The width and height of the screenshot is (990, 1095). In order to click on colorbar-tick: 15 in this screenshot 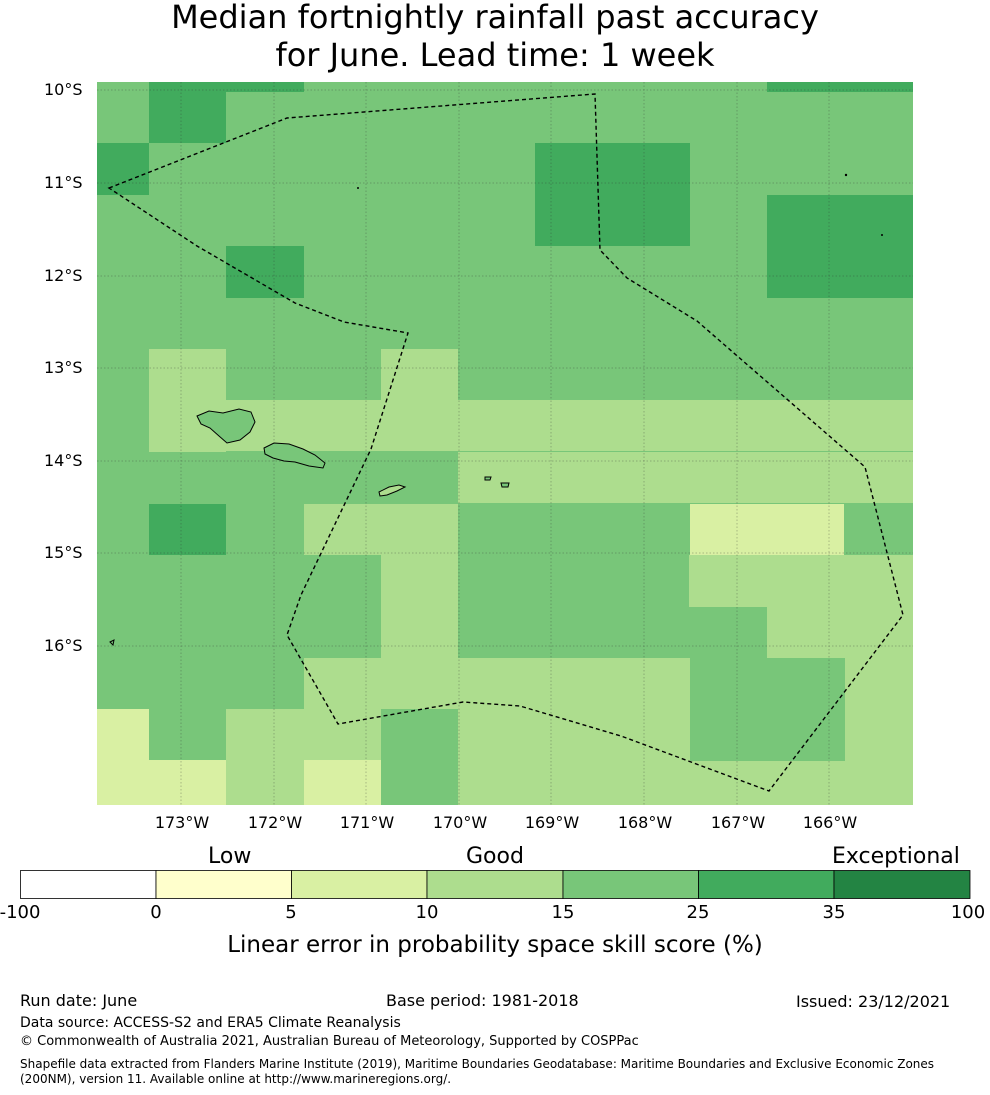, I will do `click(563, 912)`.